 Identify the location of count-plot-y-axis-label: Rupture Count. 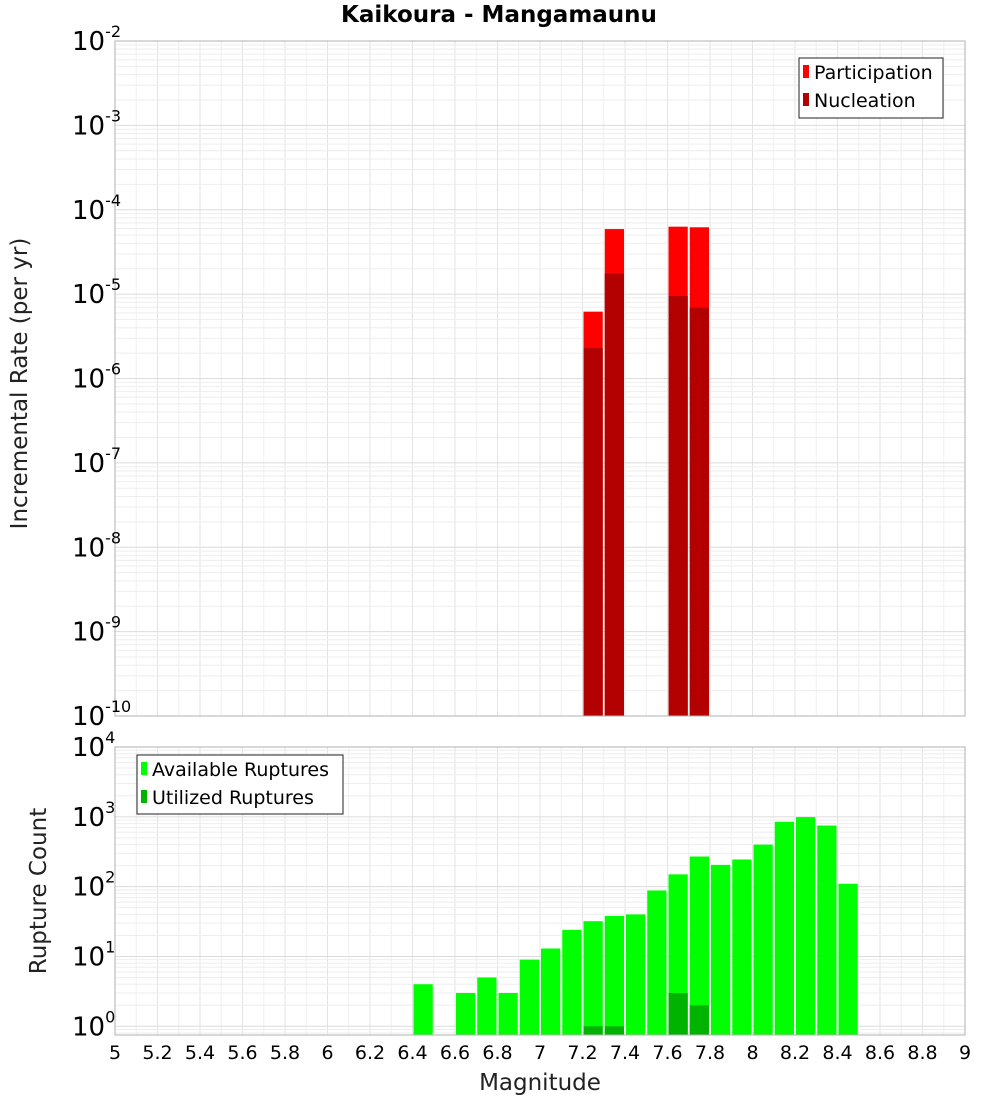
(39, 891).